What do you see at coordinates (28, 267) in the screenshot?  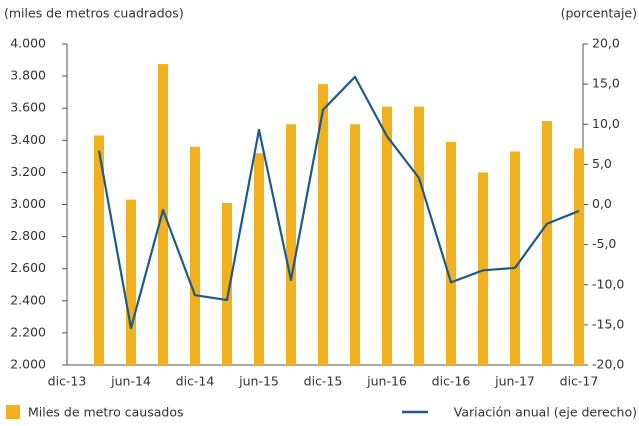 I see `y-tick-label: 2.600` at bounding box center [28, 267].